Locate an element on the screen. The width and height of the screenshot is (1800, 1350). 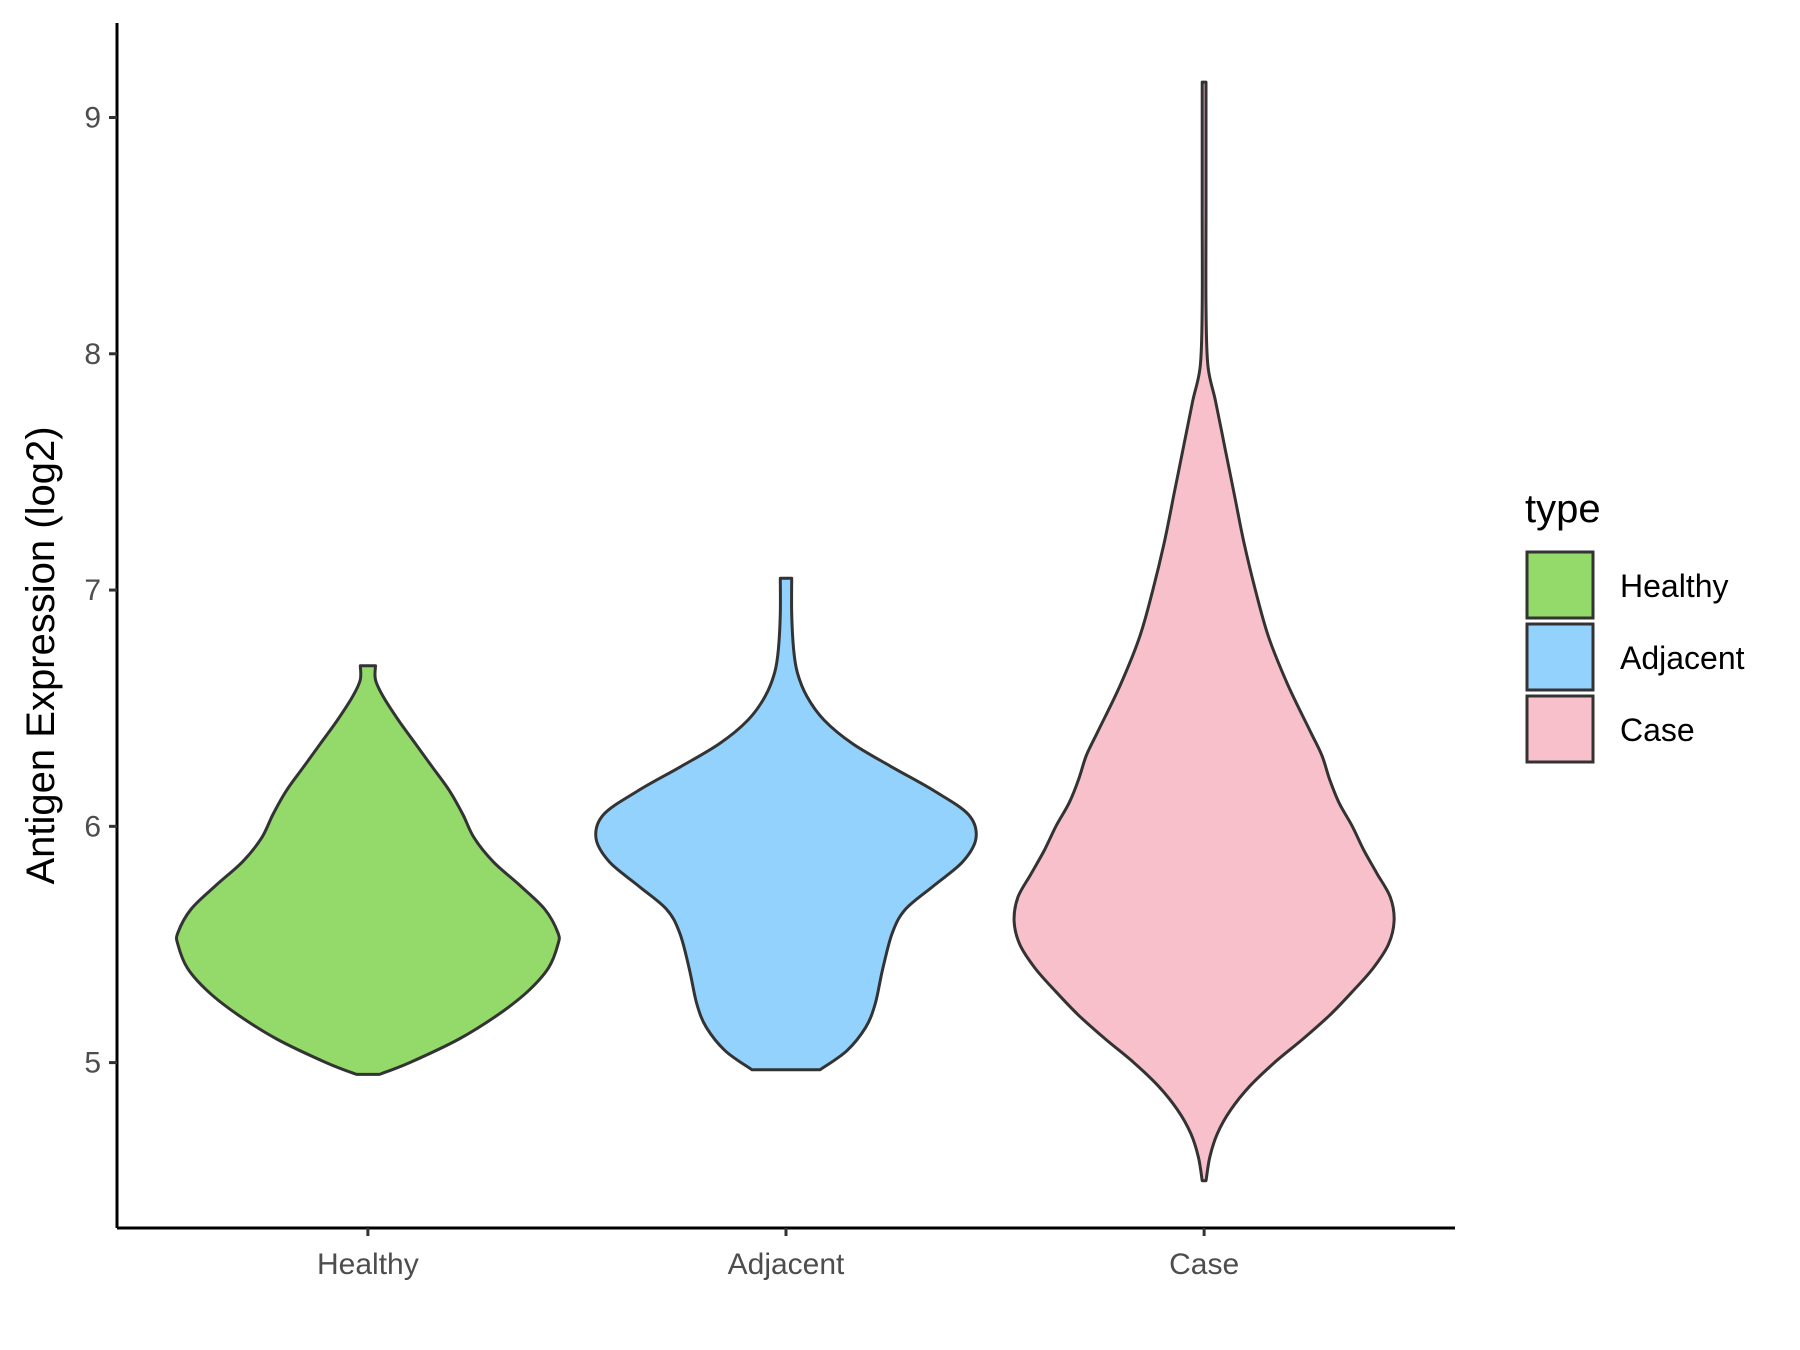
y-tick-label: 6 is located at coordinates (92, 826).